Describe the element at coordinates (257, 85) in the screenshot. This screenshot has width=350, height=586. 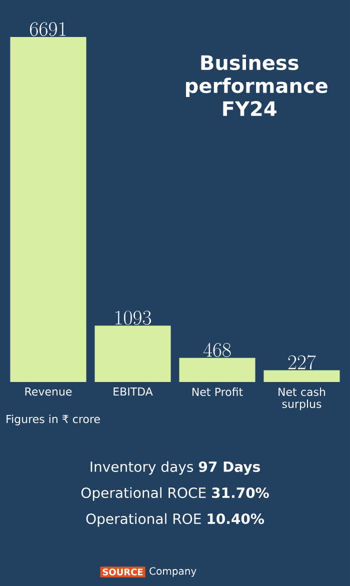
I see `text: Business performance FY24` at that location.